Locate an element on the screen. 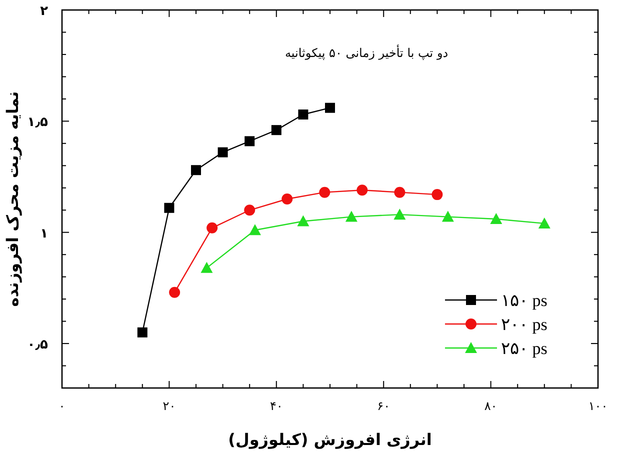 Image resolution: width=623 pixels, height=455 pixels. x-tick-label: ۰ is located at coordinates (62, 406).